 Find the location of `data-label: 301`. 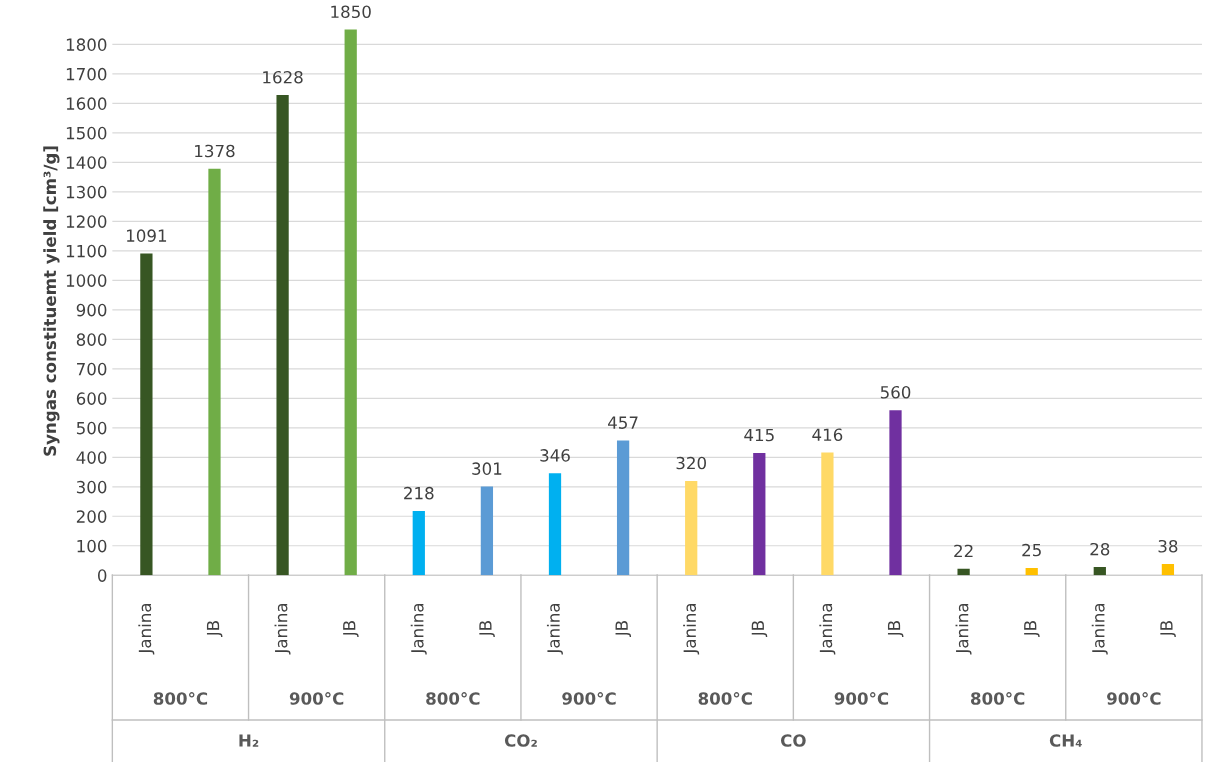

data-label: 301 is located at coordinates (487, 468).